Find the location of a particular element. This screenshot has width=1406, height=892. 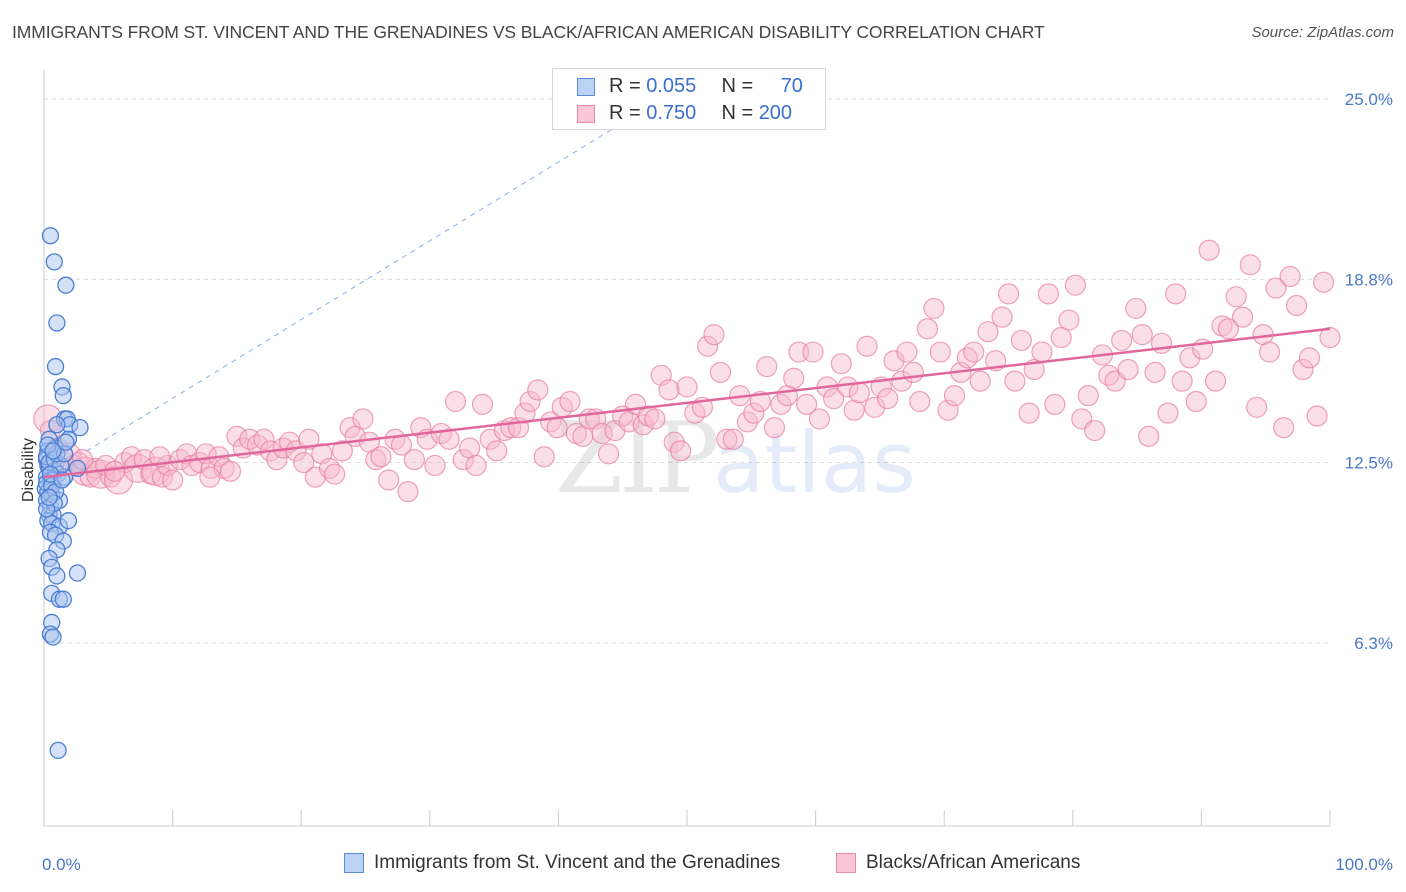

y-axis-label: Disability is located at coordinates (28, 470).